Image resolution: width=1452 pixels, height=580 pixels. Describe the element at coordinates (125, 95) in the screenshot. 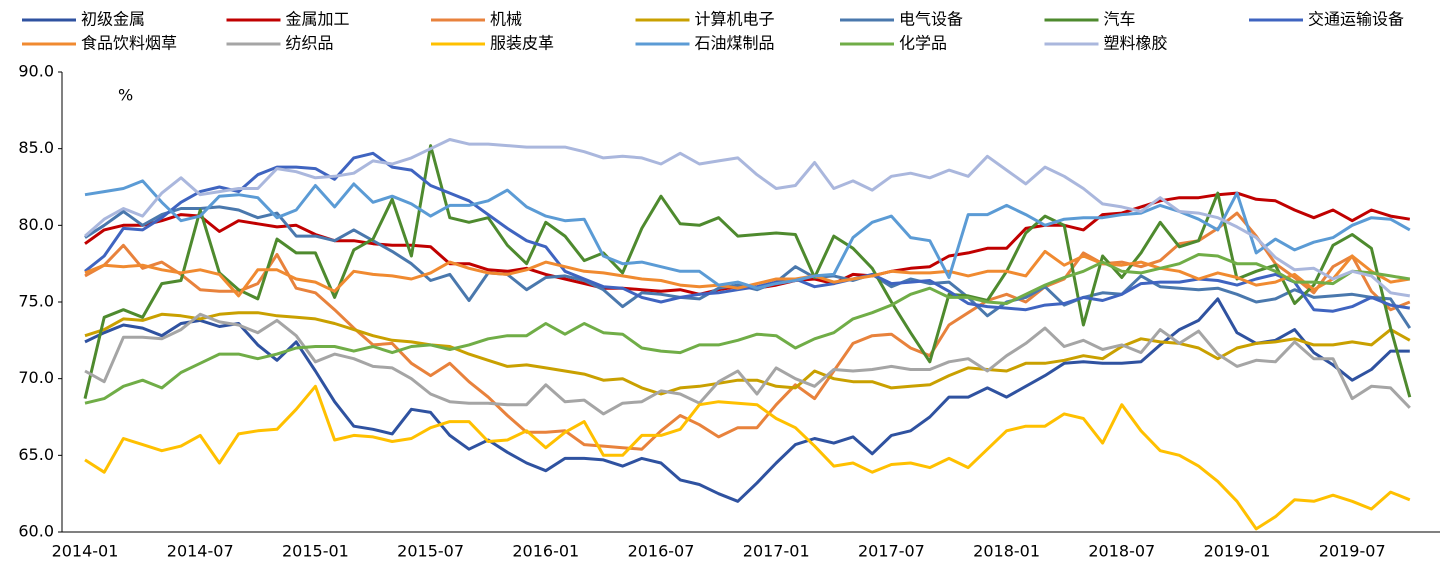

I see `y-unit: %` at that location.